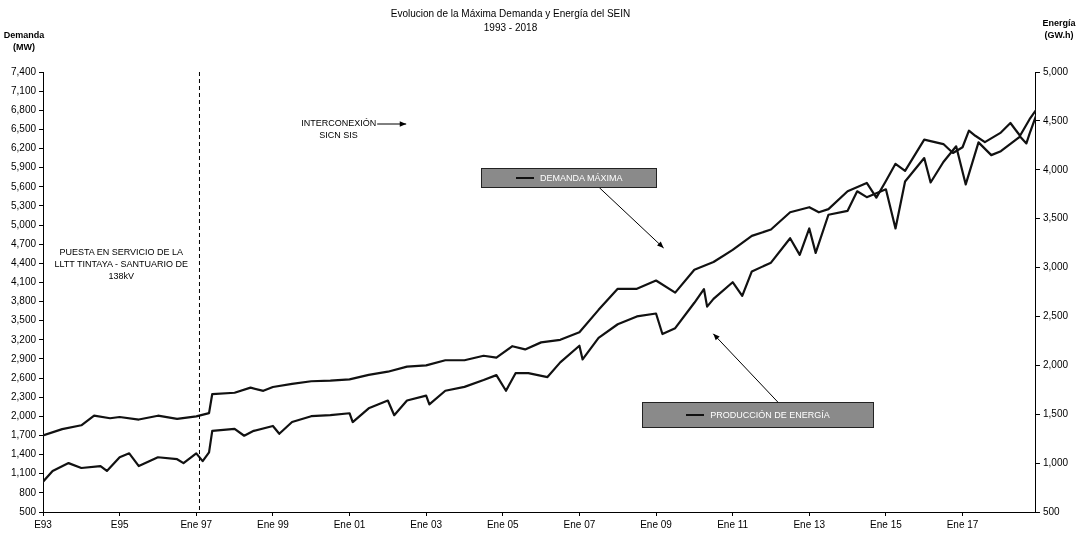 The image size is (1081, 538). What do you see at coordinates (1055, 413) in the screenshot?
I see `y2-tick-label: 1,500` at bounding box center [1055, 413].